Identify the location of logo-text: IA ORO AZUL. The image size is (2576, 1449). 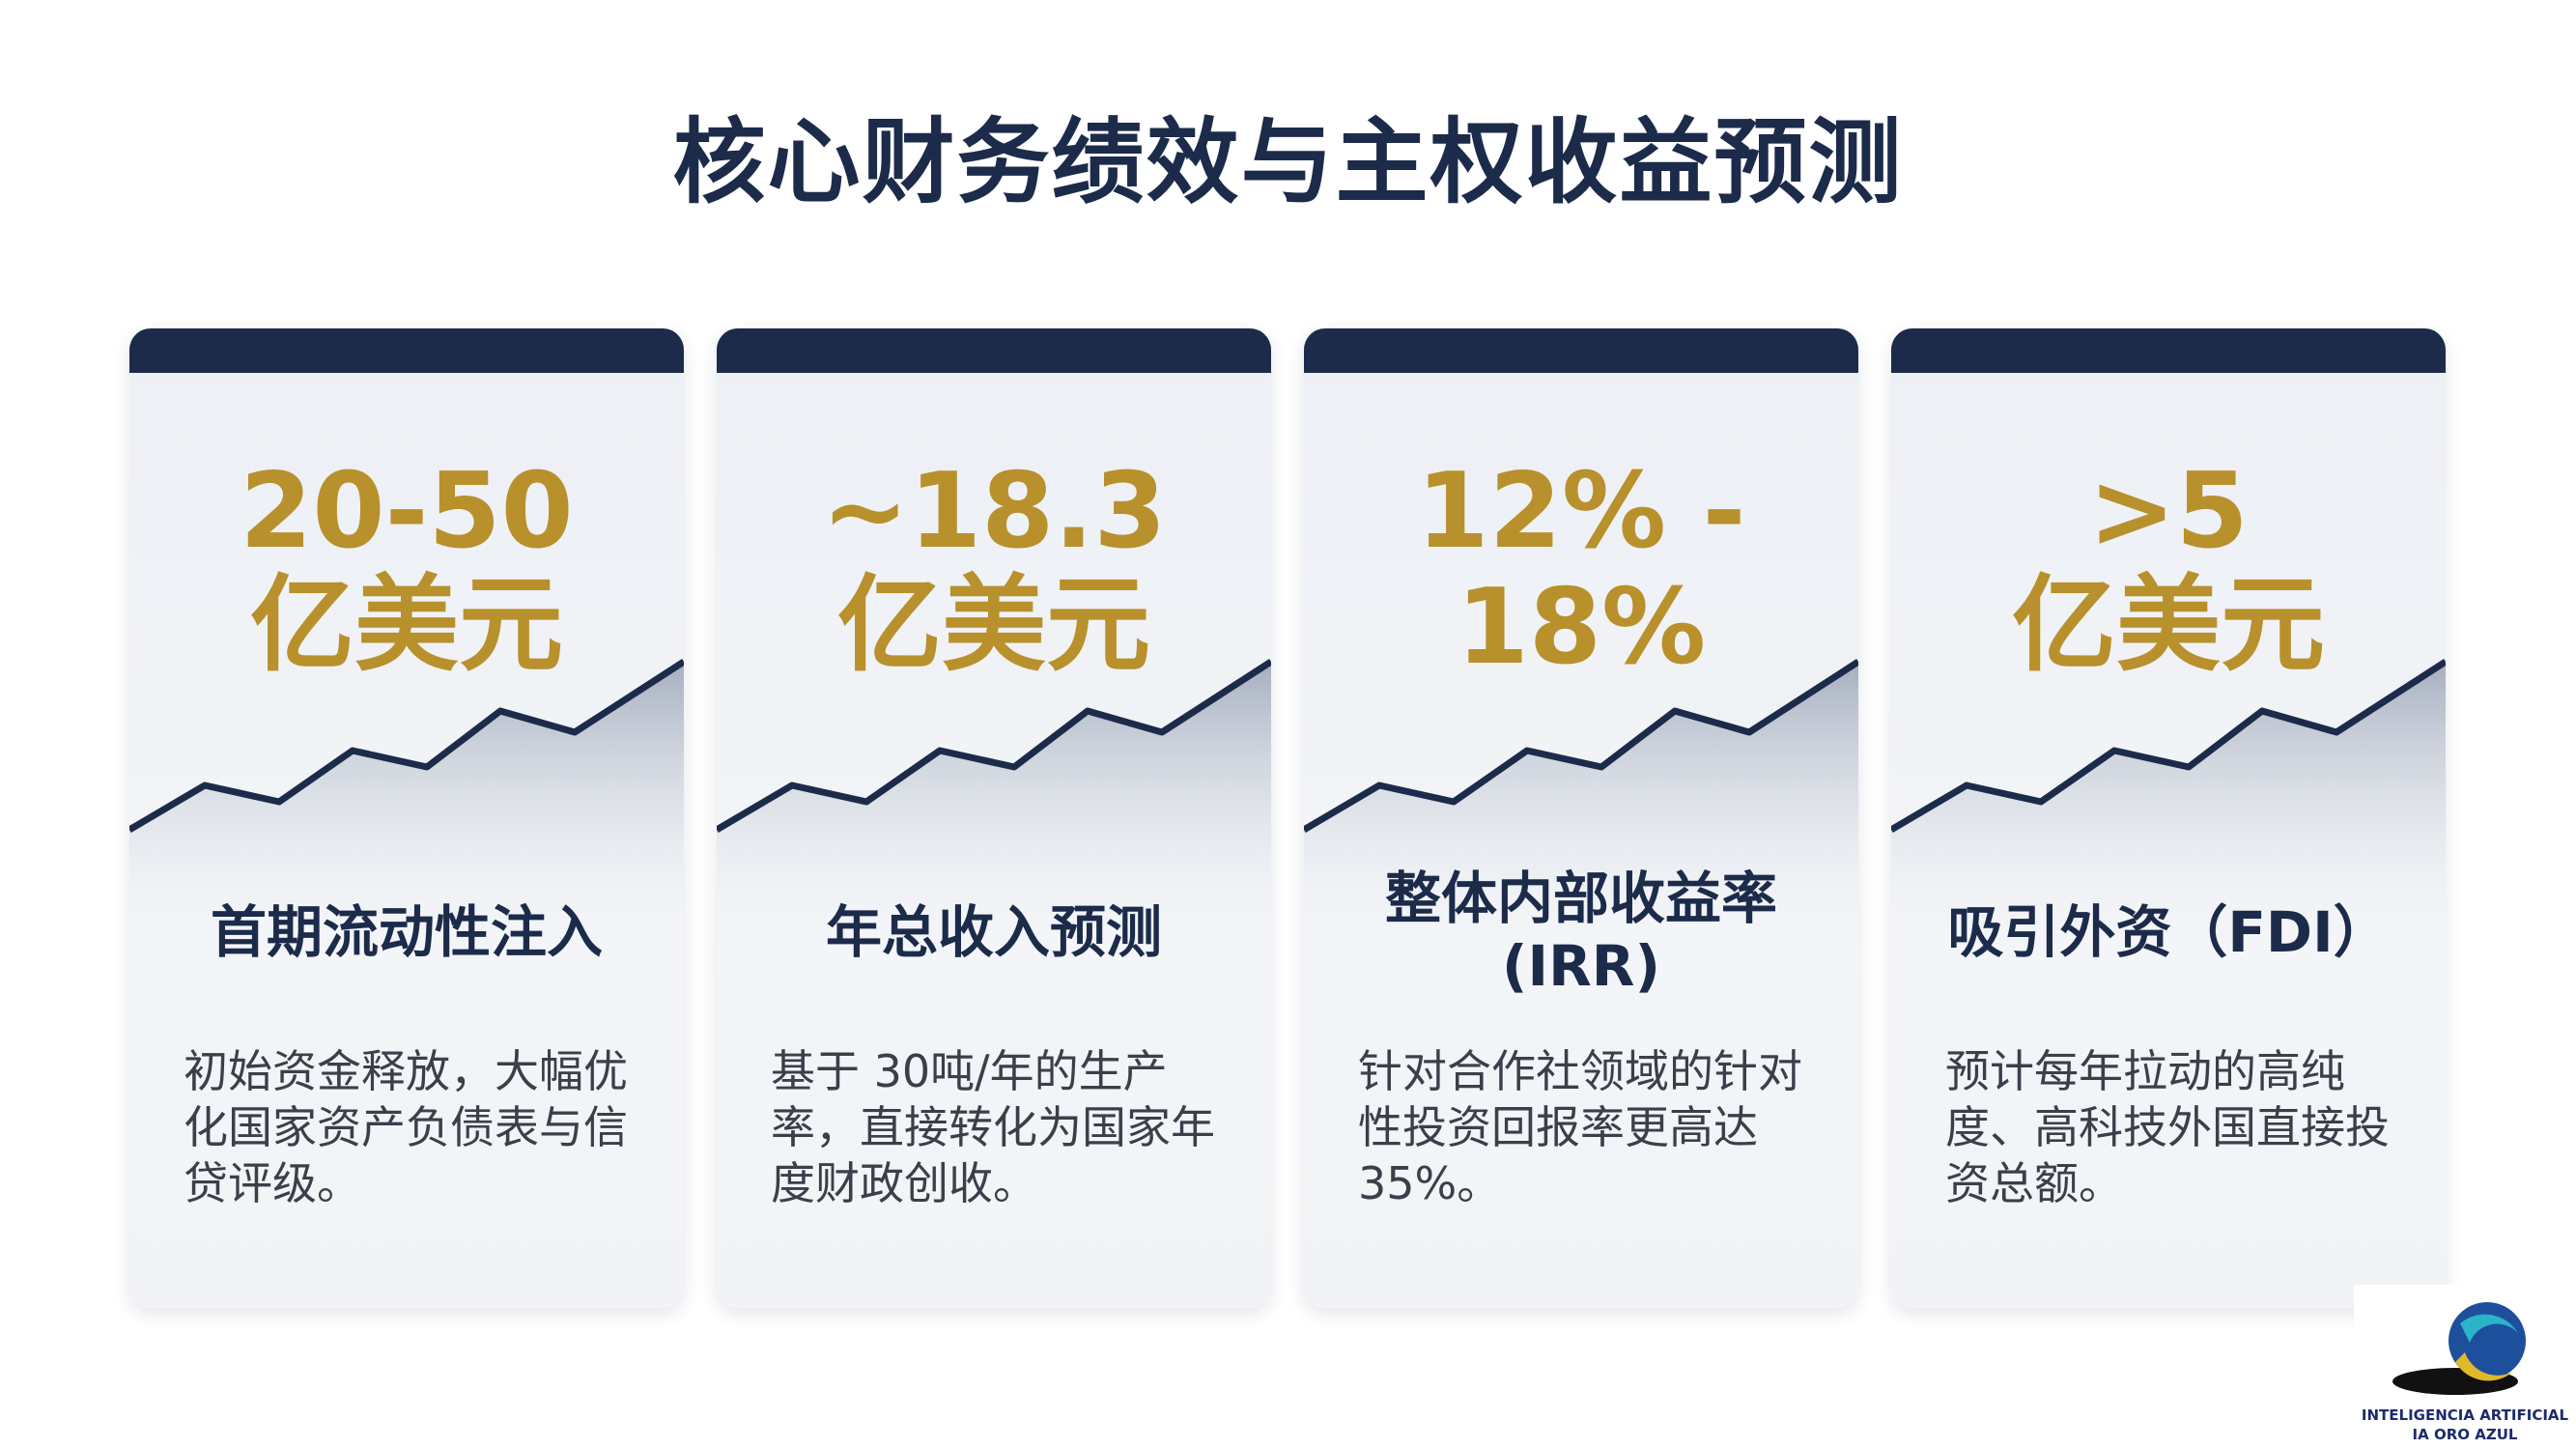
(2465, 1434).